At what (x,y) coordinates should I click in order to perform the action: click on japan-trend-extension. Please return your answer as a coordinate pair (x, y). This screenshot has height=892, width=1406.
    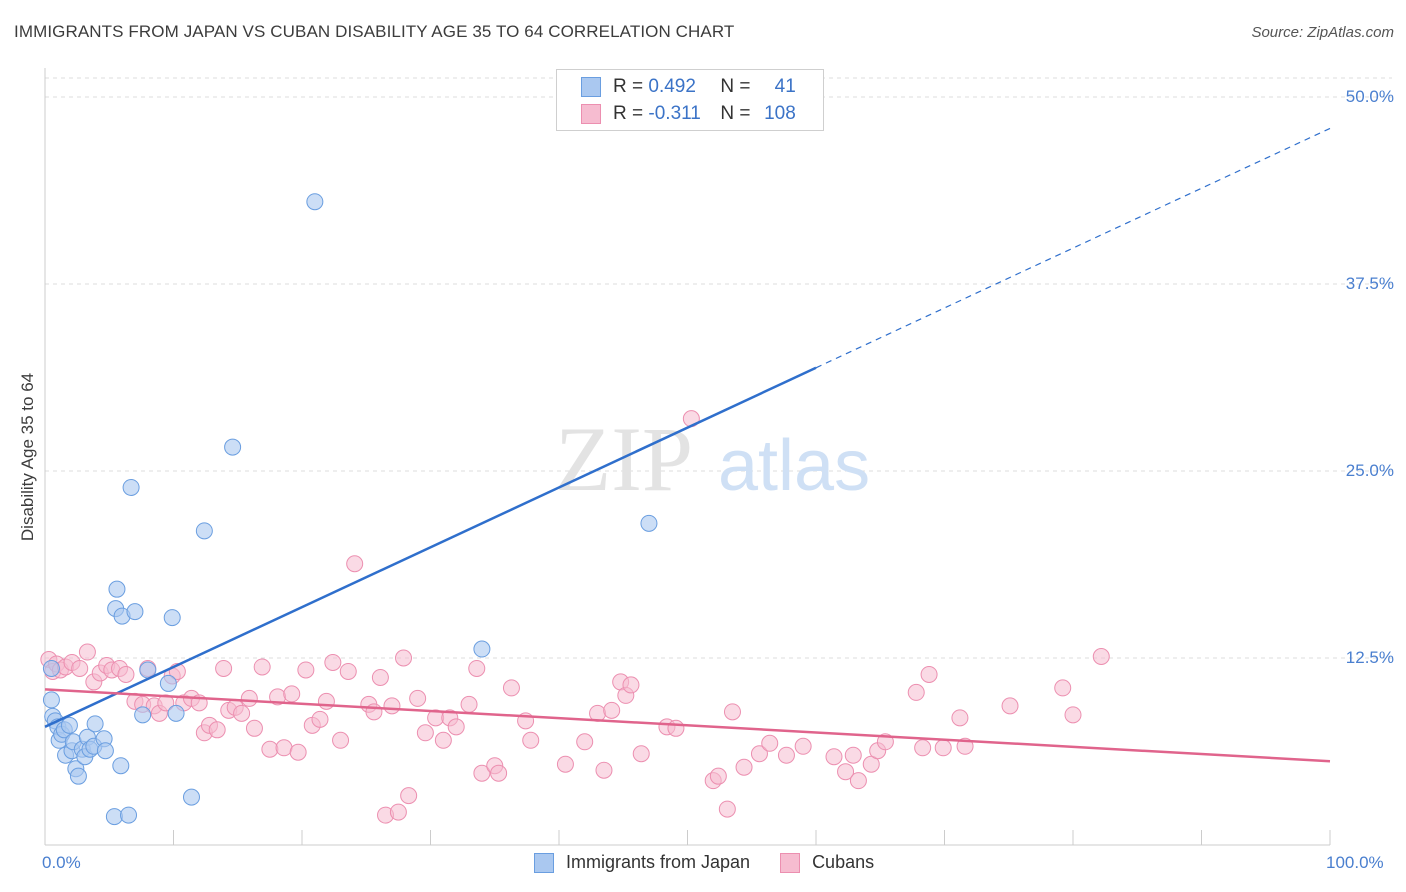
    Looking at the image, I should click on (1073, 248).